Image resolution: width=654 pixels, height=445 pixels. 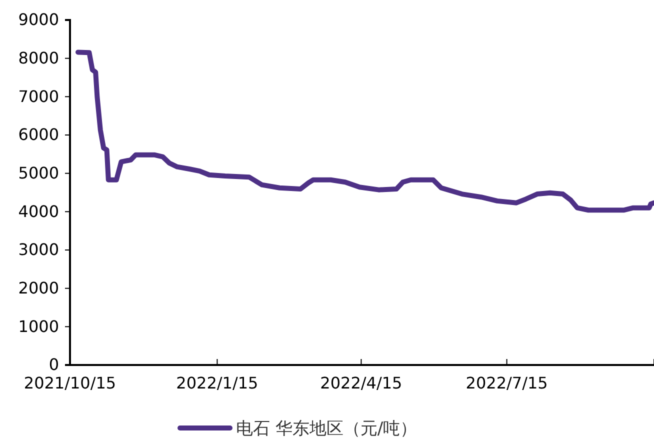 I want to click on x-tick-label: 2022/4/15, so click(x=361, y=382).